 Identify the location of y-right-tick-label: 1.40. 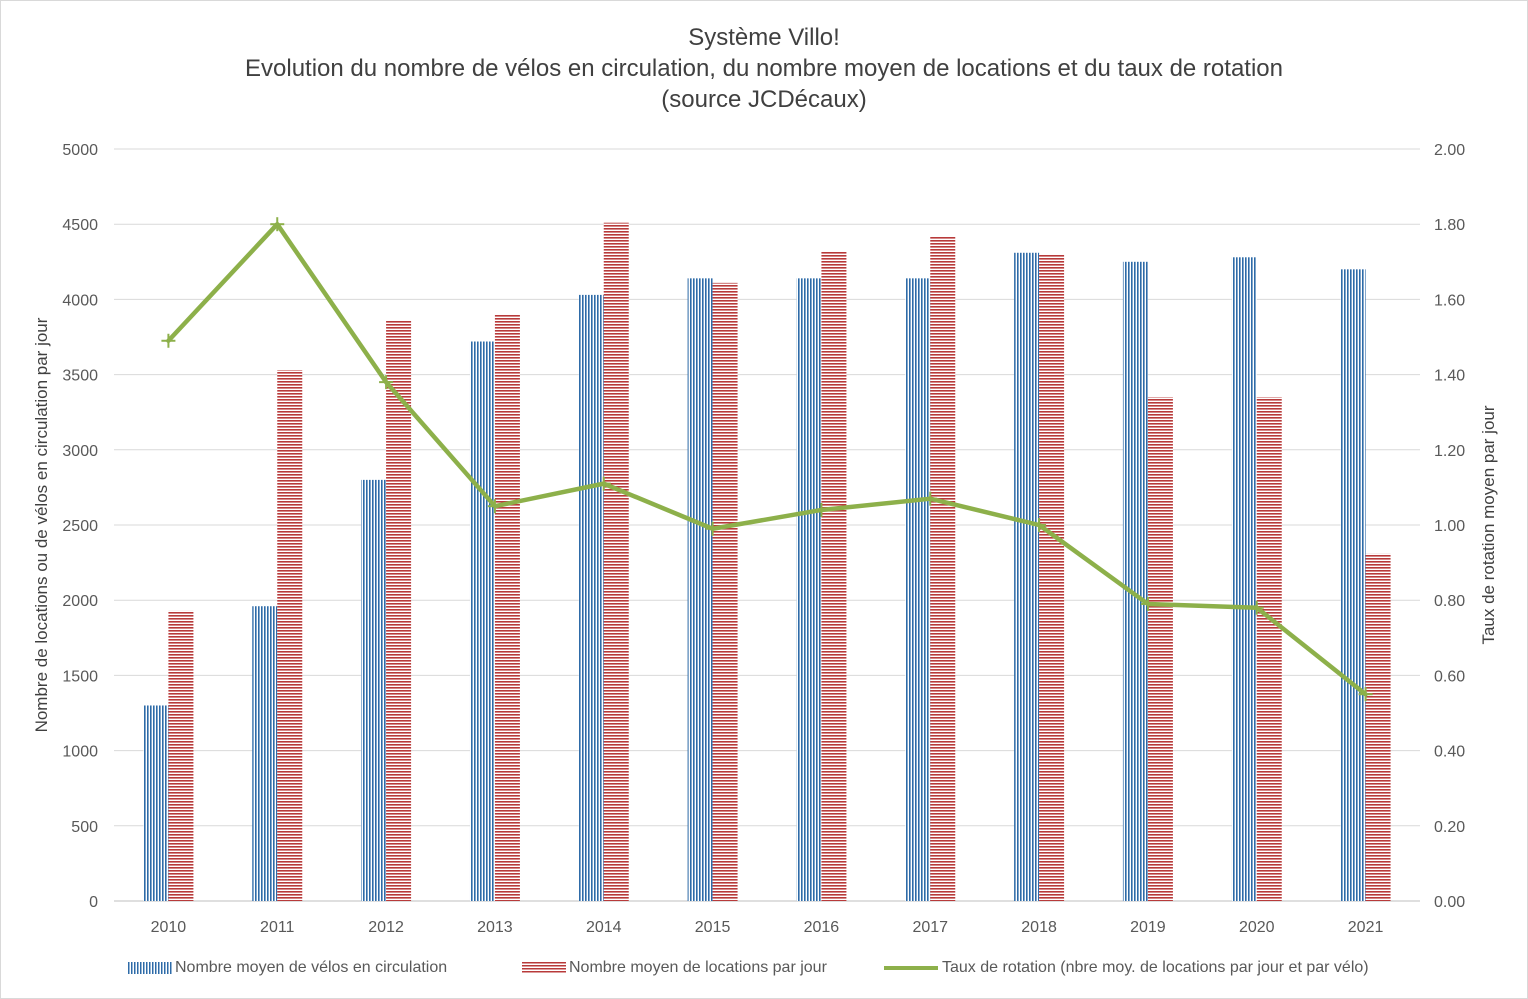
(1449, 376).